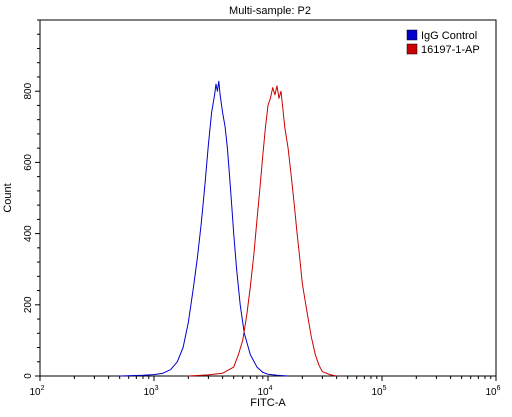  Describe the element at coordinates (8, 197) in the screenshot. I see `y-axis-label: Count` at that location.